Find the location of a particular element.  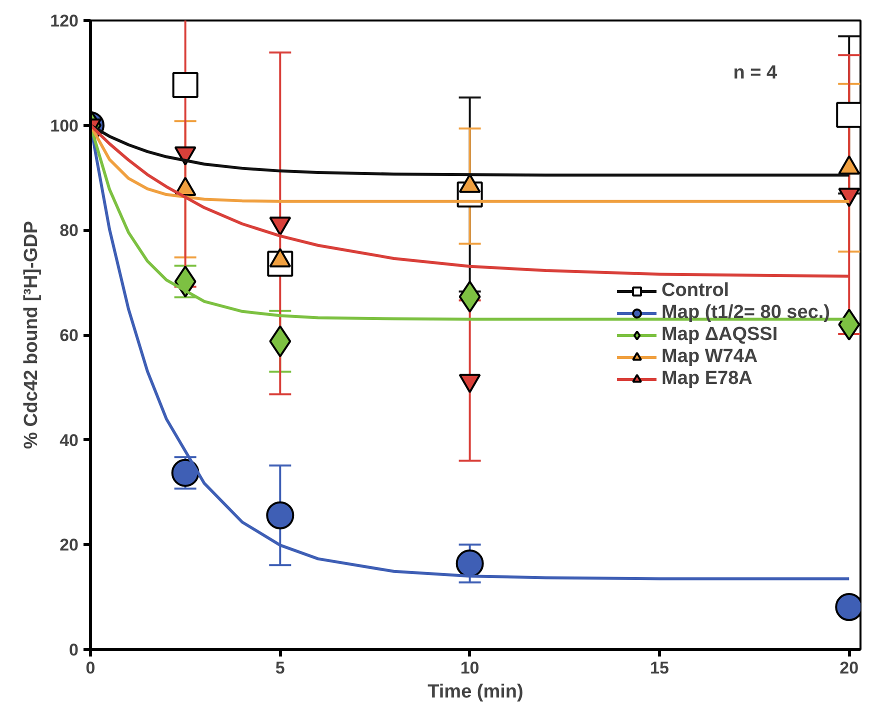

y-tick-label: 40 is located at coordinates (69, 440).